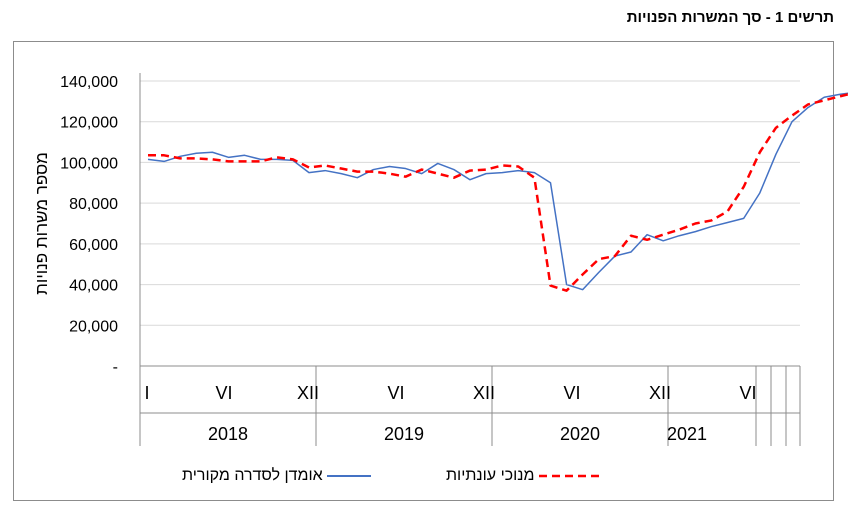 This screenshot has width=848, height=514. I want to click on legend-label-seasonal: מנוכי עונתיות, so click(490, 475).